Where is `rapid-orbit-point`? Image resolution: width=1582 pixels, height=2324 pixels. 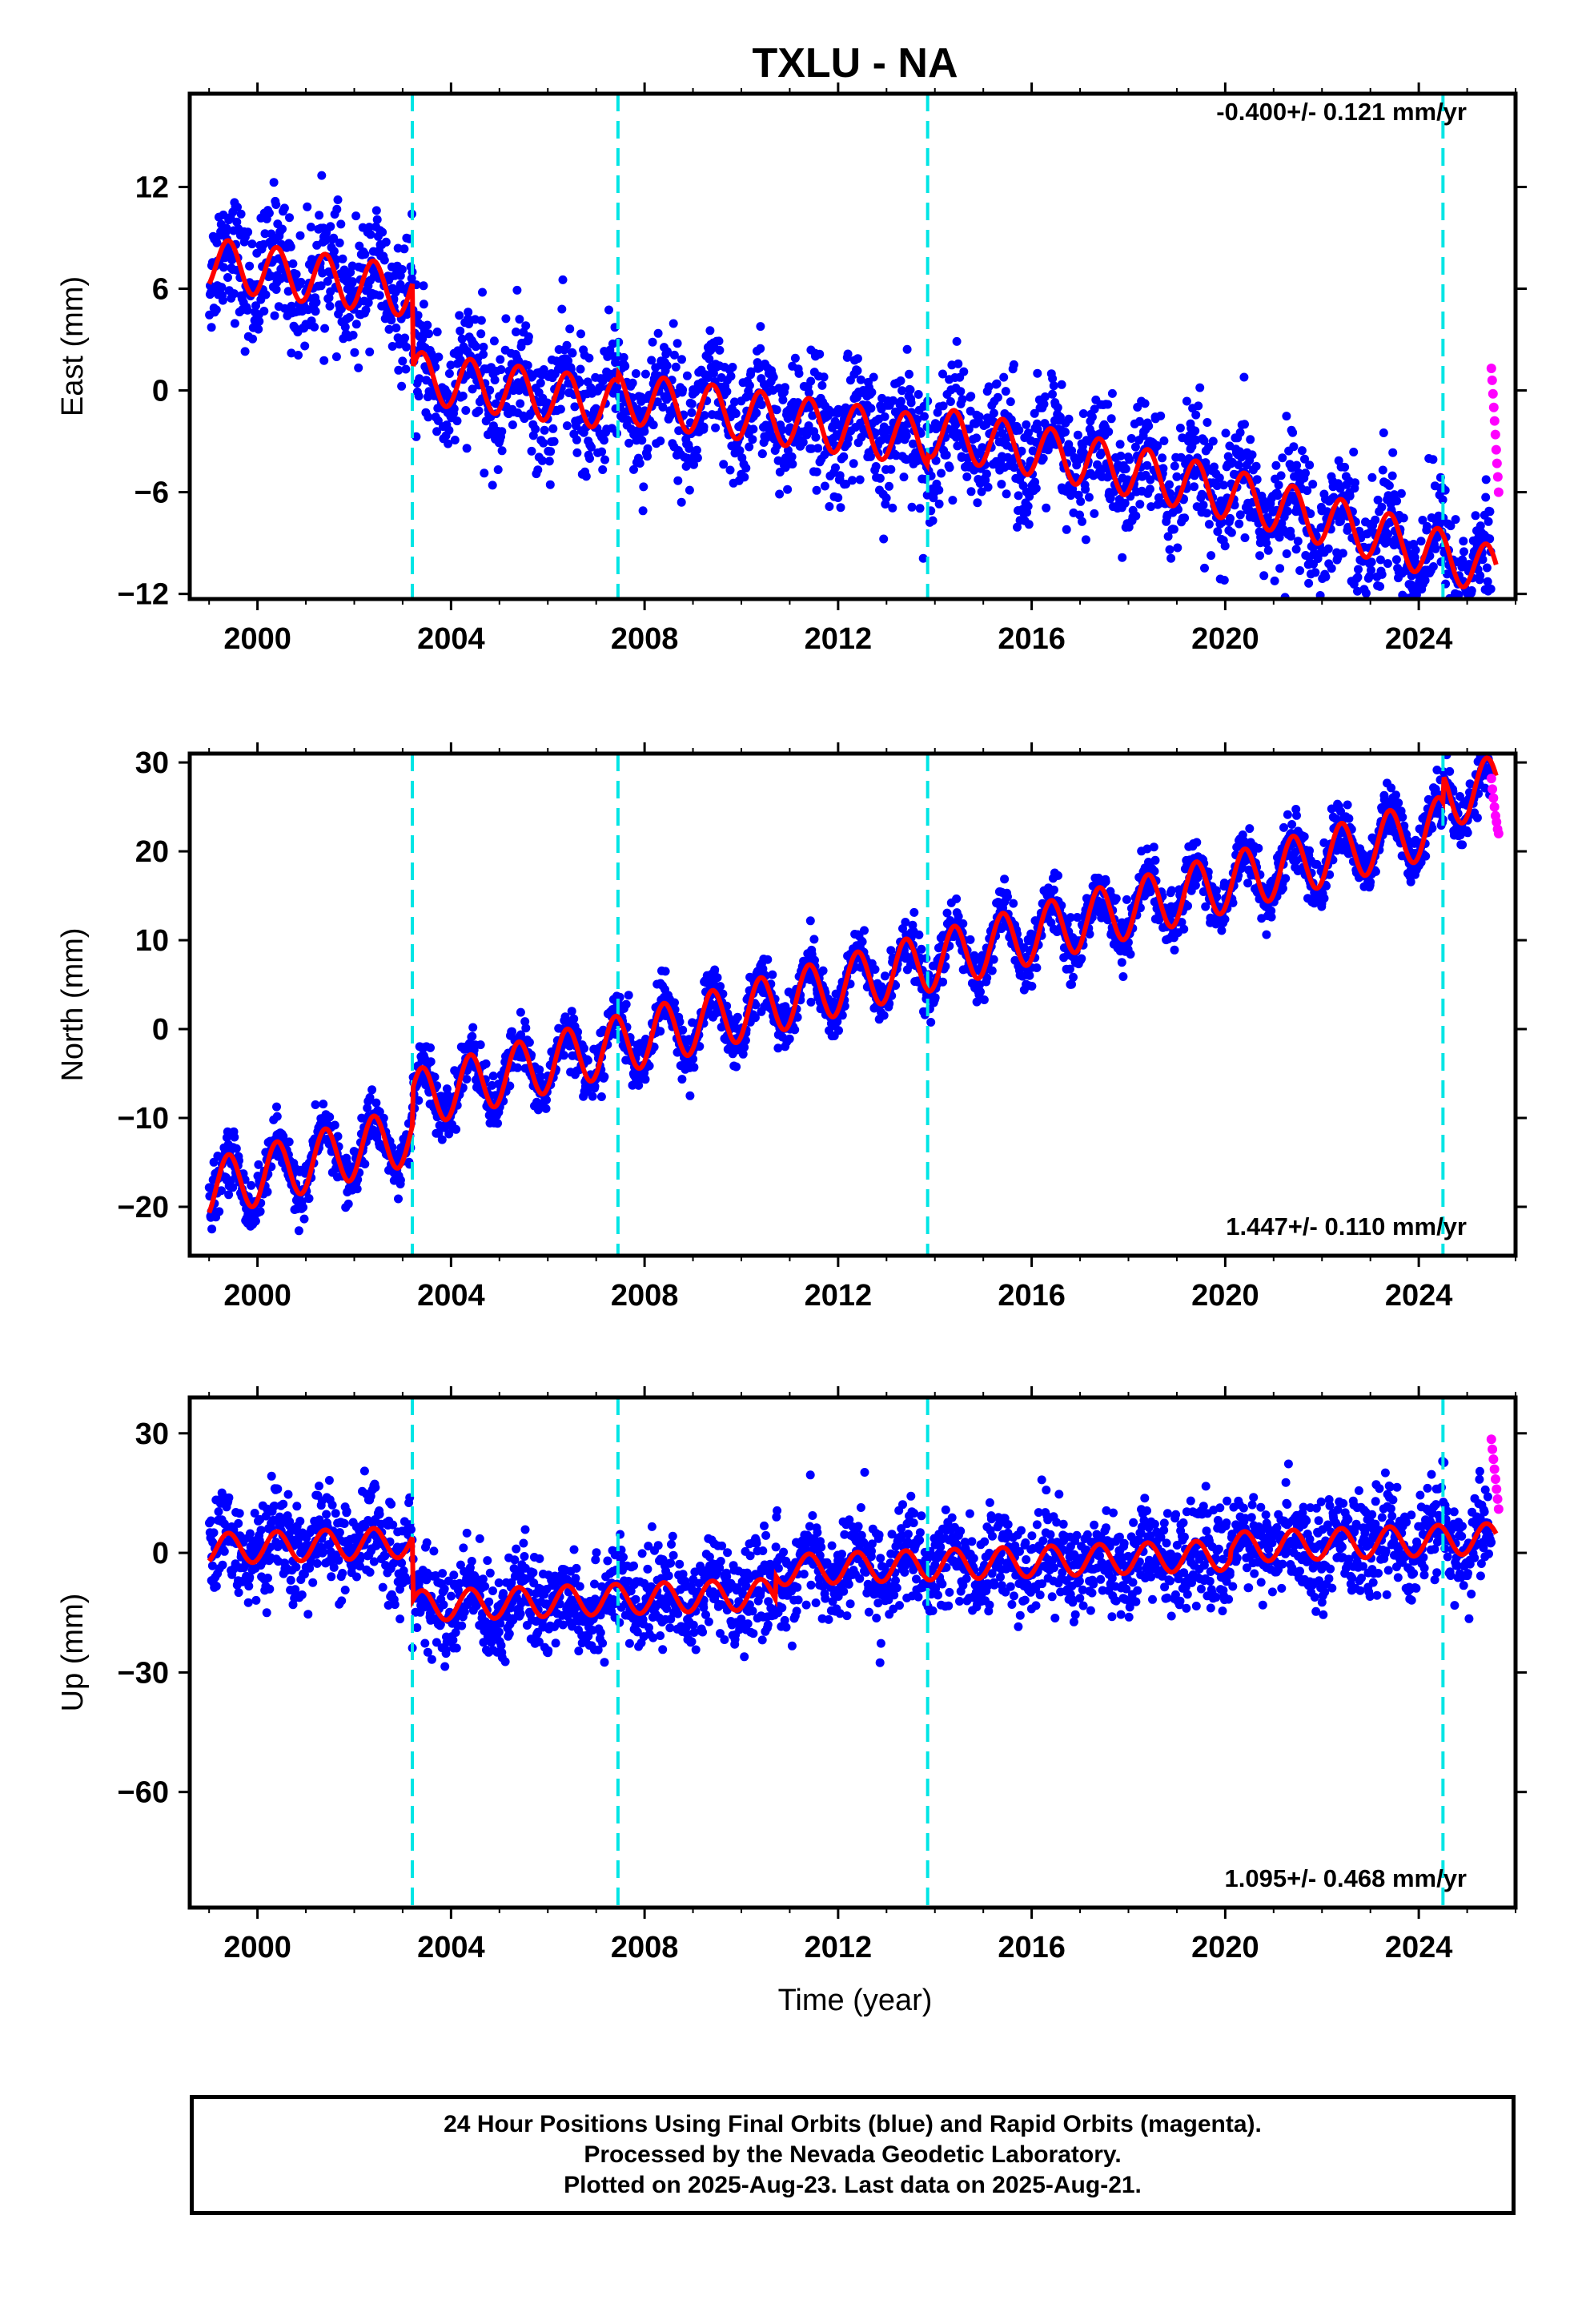 rapid-orbit-point is located at coordinates (1492, 380).